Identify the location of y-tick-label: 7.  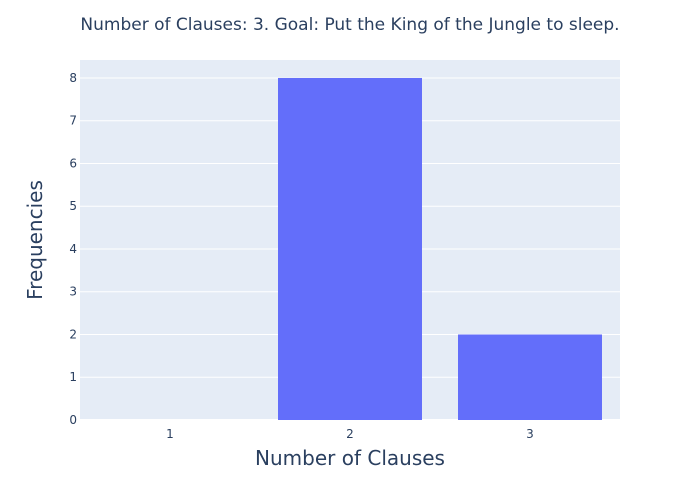
(73, 121).